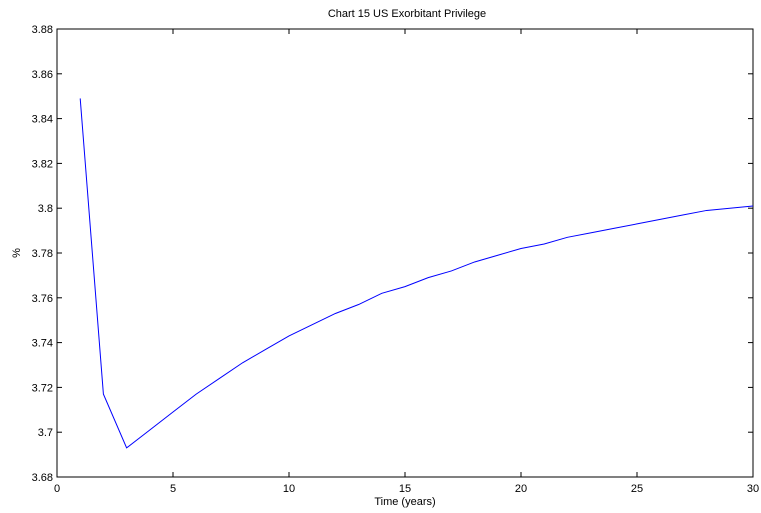 The height and width of the screenshot is (513, 761). Describe the element at coordinates (637, 489) in the screenshot. I see `x-tick-label: 25` at that location.